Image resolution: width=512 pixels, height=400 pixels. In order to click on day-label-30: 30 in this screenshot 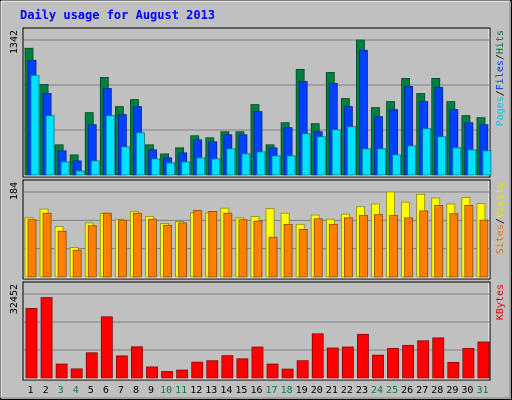, I will do `click(467, 390)`.